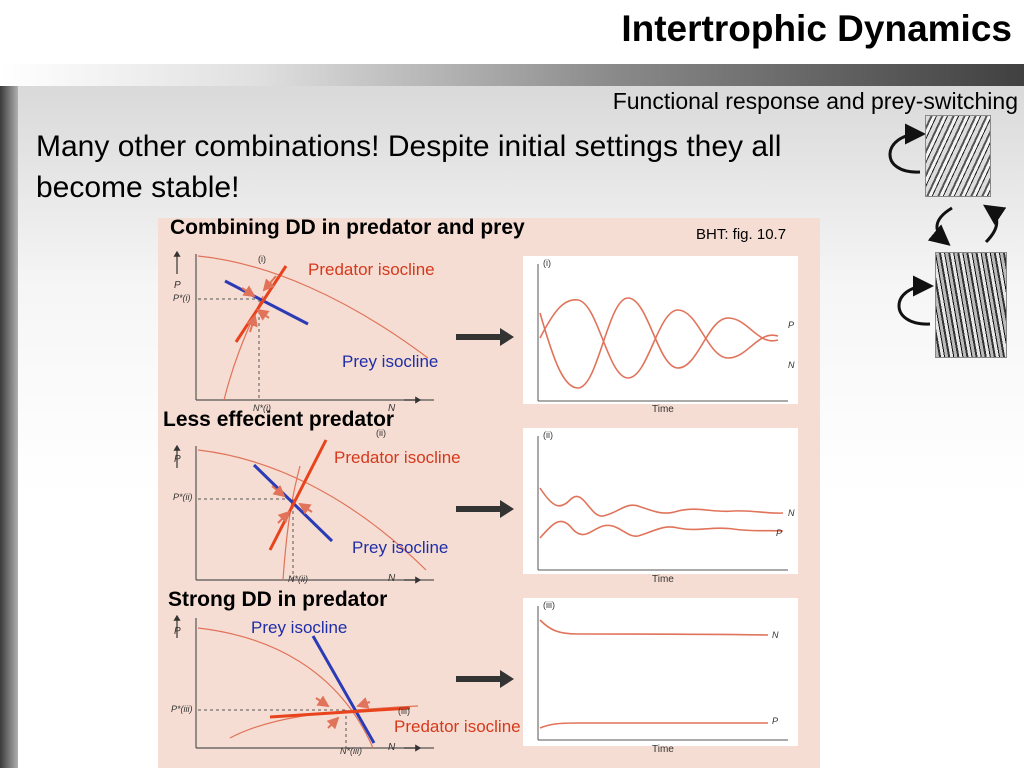 Image resolution: width=1024 pixels, height=768 pixels. Describe the element at coordinates (10, 426) in the screenshot. I see `left-gradient-bar` at that location.